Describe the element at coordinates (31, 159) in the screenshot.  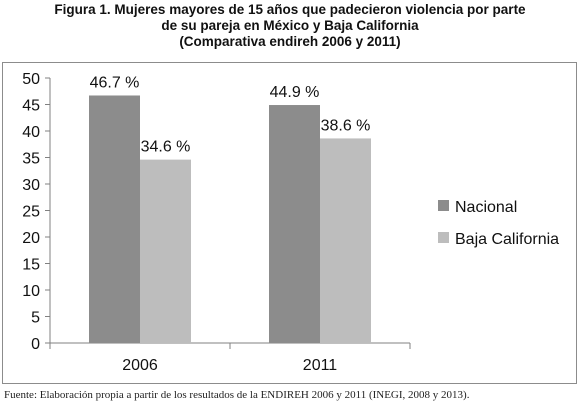
I see `y-tick-label: 35` at that location.